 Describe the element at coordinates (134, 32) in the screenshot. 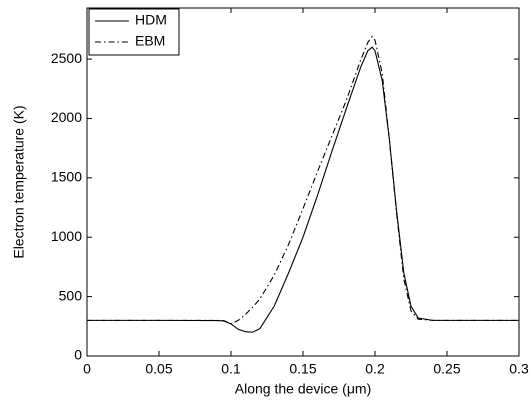

I see `legend-box` at that location.